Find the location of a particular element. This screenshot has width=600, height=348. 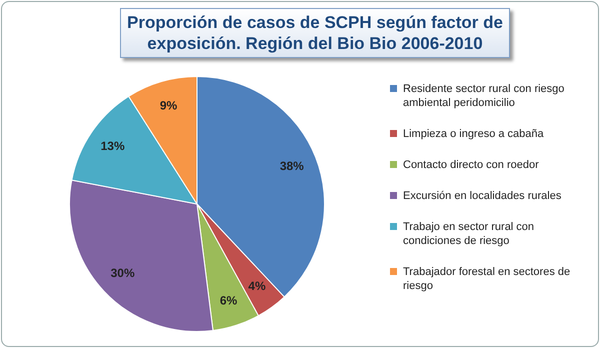

legend-label: Trabajo en sector rural con condiciones de riesgo is located at coordinates (469, 234).